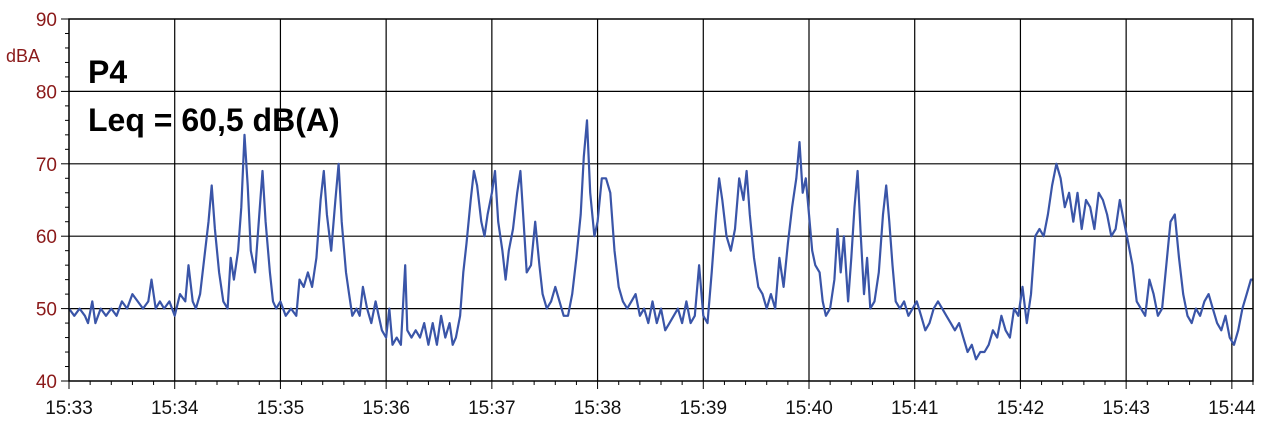 This screenshot has height=425, width=1264. I want to click on x-tick-label: 15:40, so click(809, 408).